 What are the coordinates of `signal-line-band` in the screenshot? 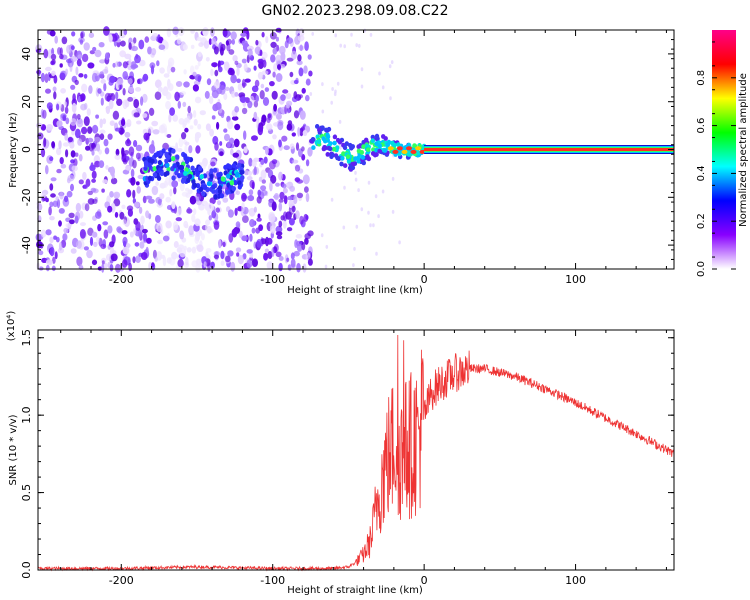 It's located at (549, 149).